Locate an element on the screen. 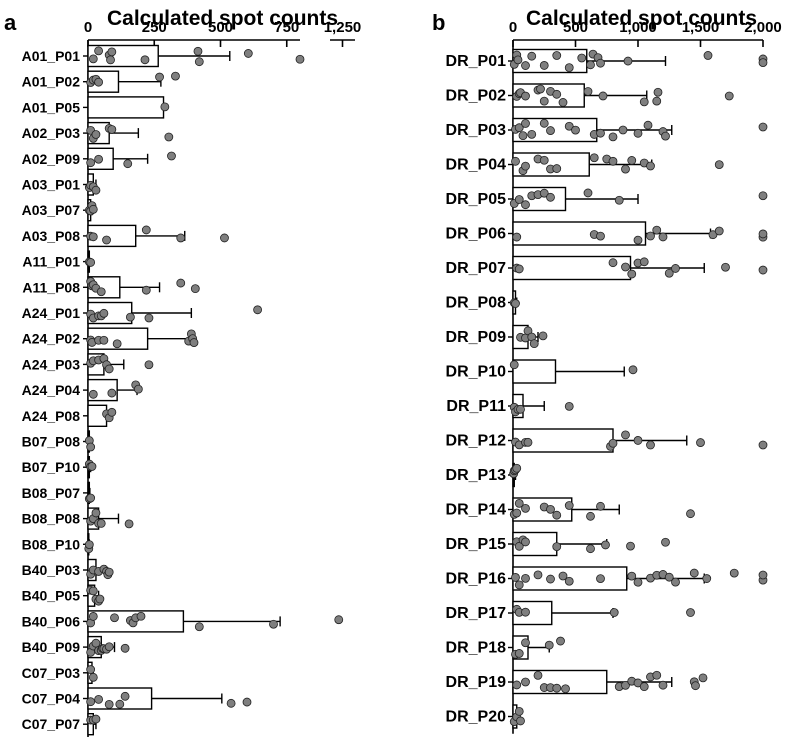 The width and height of the screenshot is (787, 751). x-tick-label: 500 is located at coordinates (220, 27).